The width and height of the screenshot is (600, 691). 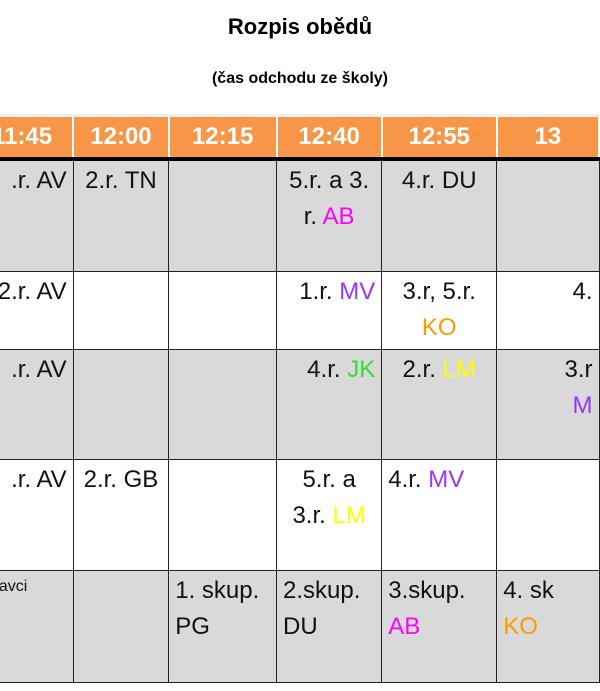 I want to click on schedule-cell: 3.r M, so click(x=548, y=404).